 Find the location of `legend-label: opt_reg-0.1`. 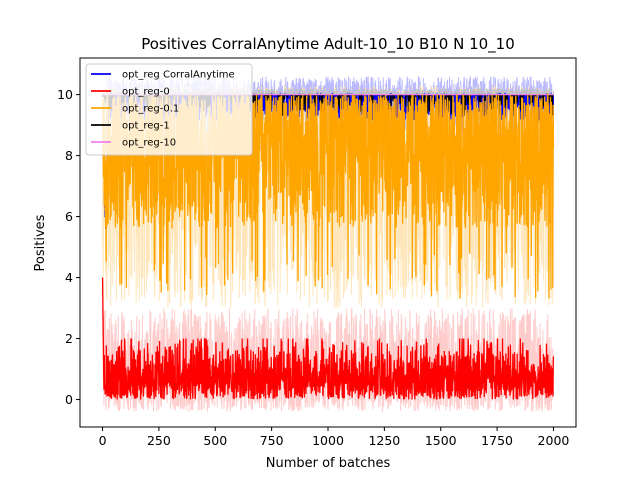

legend-label: opt_reg-0.1 is located at coordinates (150, 109).